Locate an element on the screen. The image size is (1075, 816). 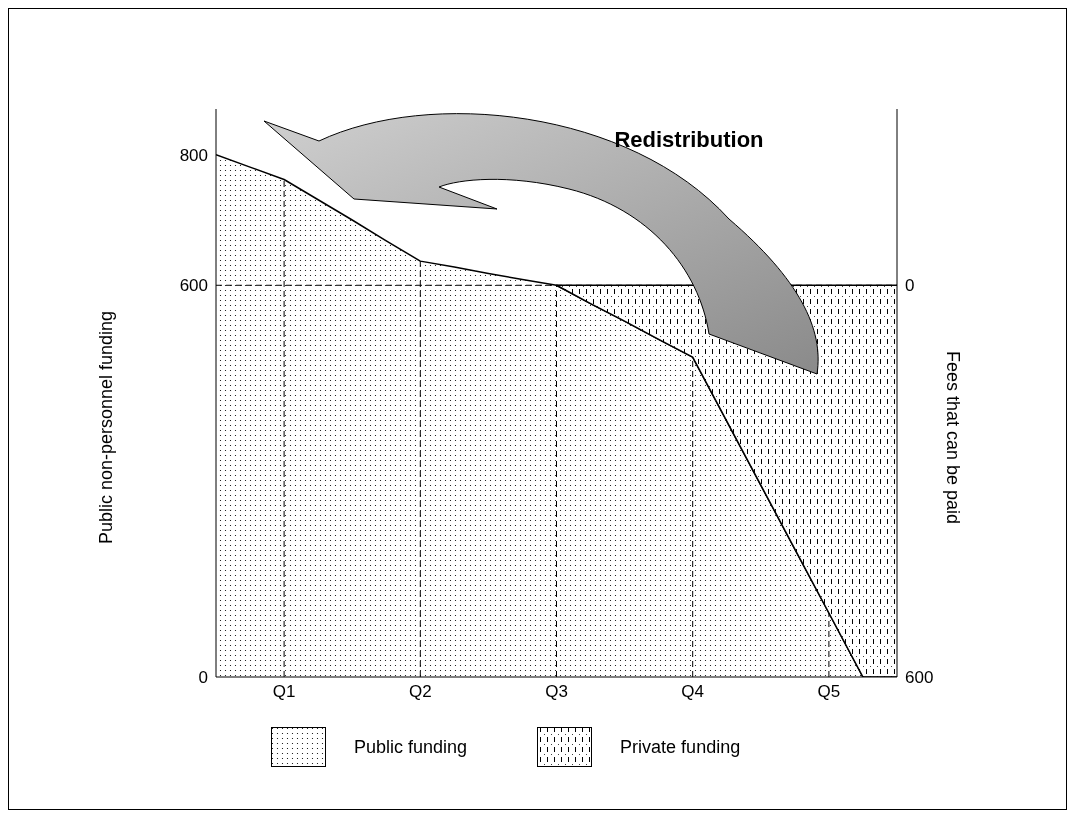
x-tick-label: Q4 is located at coordinates (693, 692).